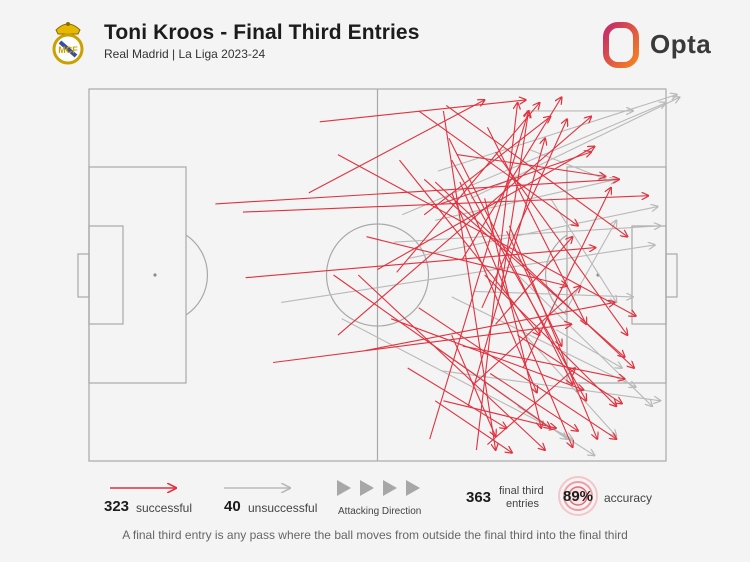 This screenshot has height=562, width=750. Describe the element at coordinates (196, 275) in the screenshot. I see `left-penalty-arc` at that location.